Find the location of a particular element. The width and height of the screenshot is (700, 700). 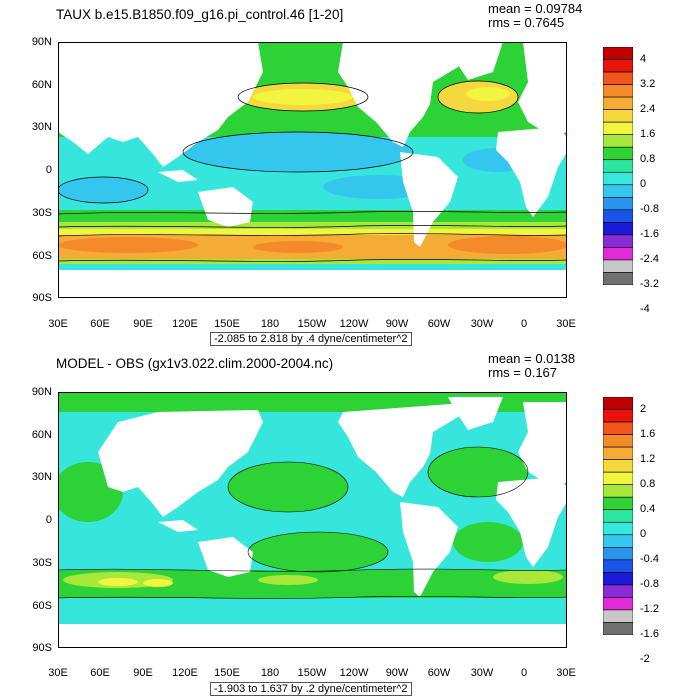

panel1-lon: 90W is located at coordinates (397, 324).